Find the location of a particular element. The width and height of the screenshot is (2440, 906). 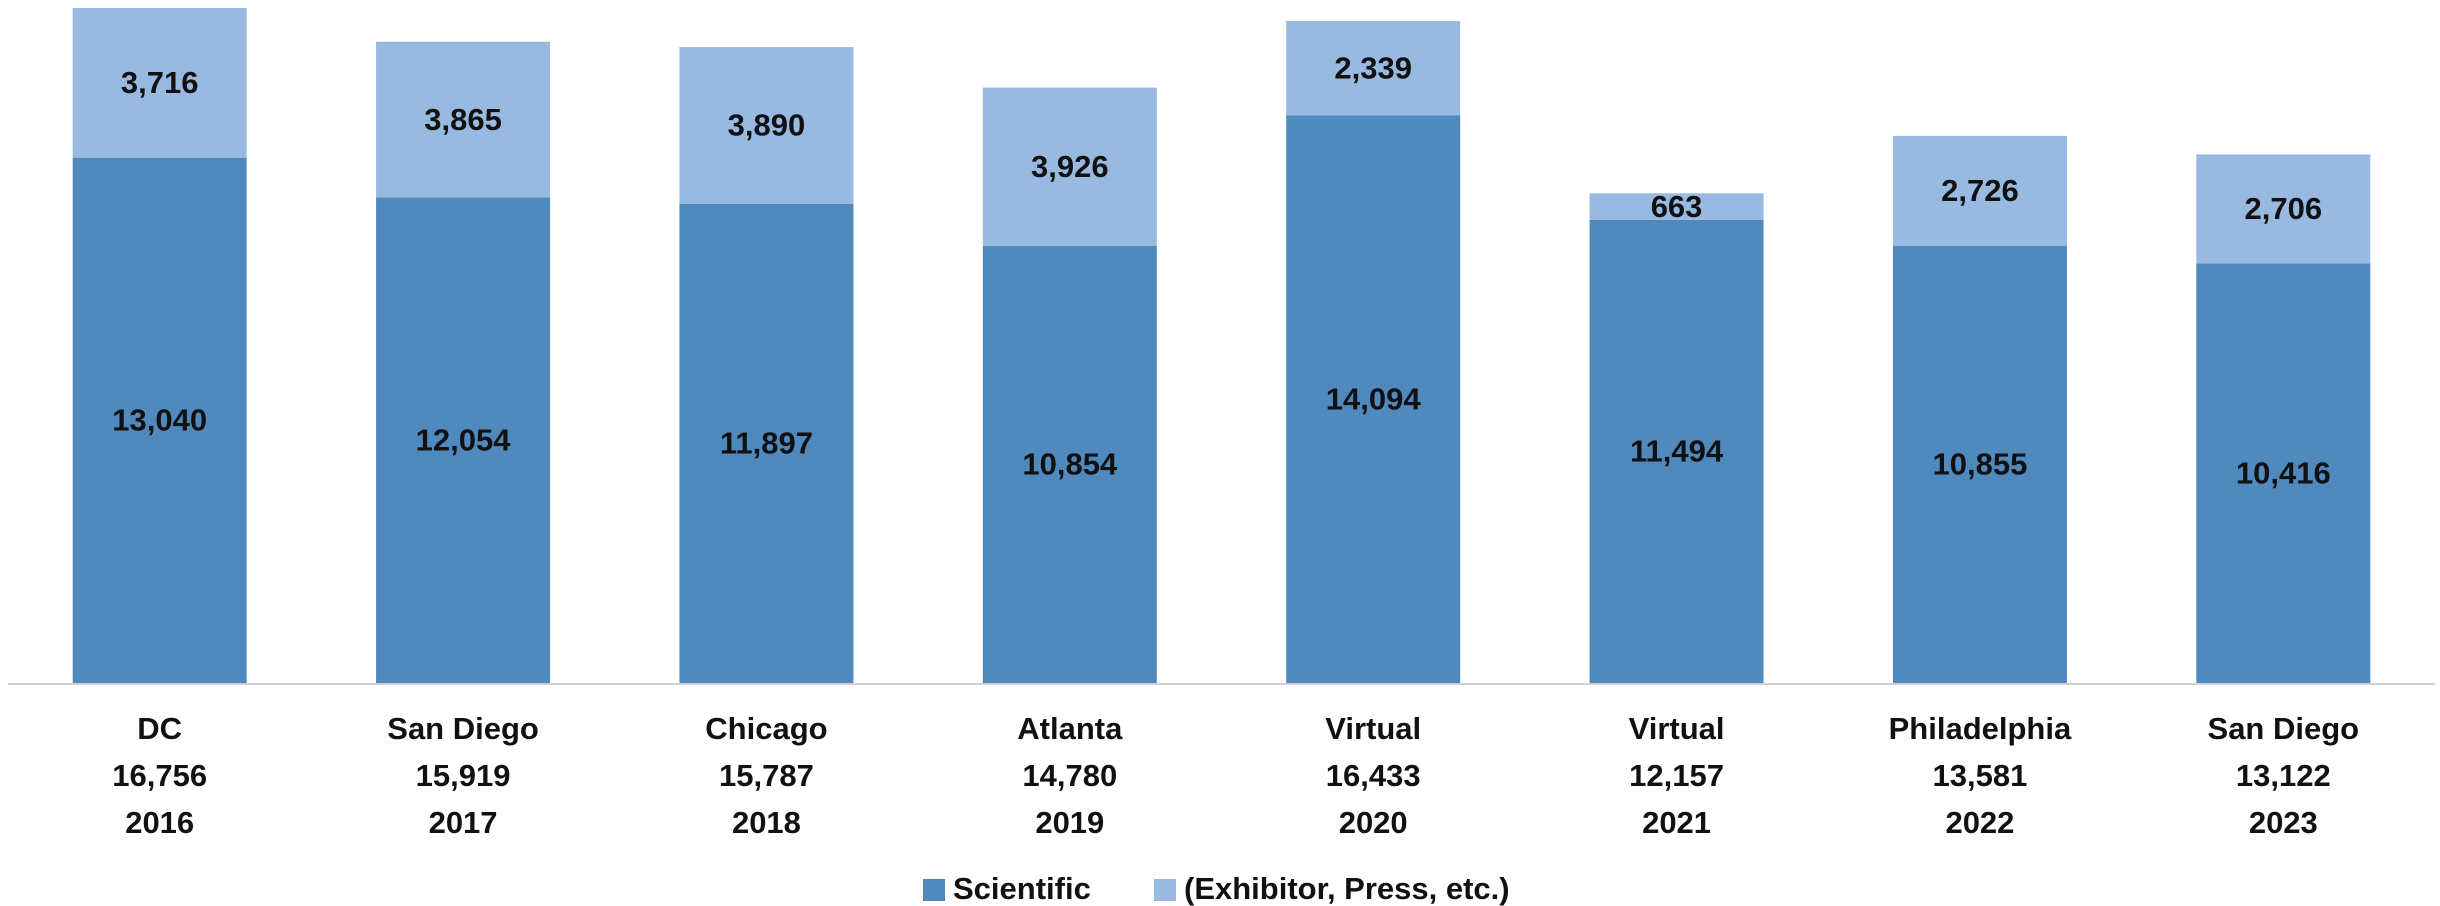

x-tick-label: 12,157 is located at coordinates (1676, 775).